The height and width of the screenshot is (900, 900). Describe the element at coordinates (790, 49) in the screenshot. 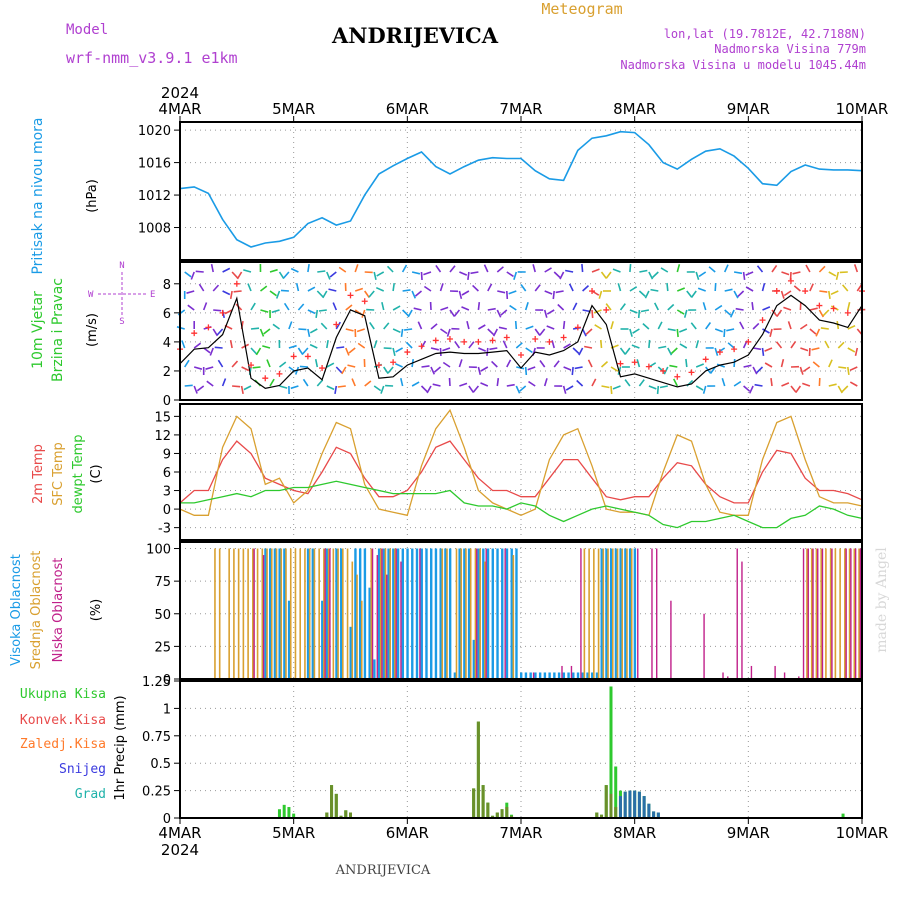

I see `altitude-text: Nadmorska Visina 779m` at that location.